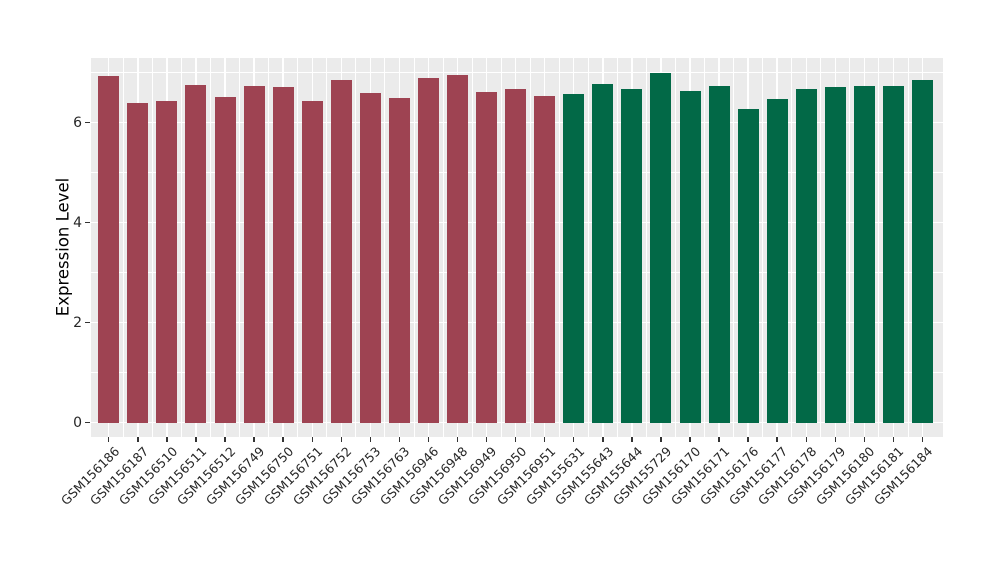 This screenshot has height=580, width=1000. I want to click on bar-GSM156950, so click(516, 256).